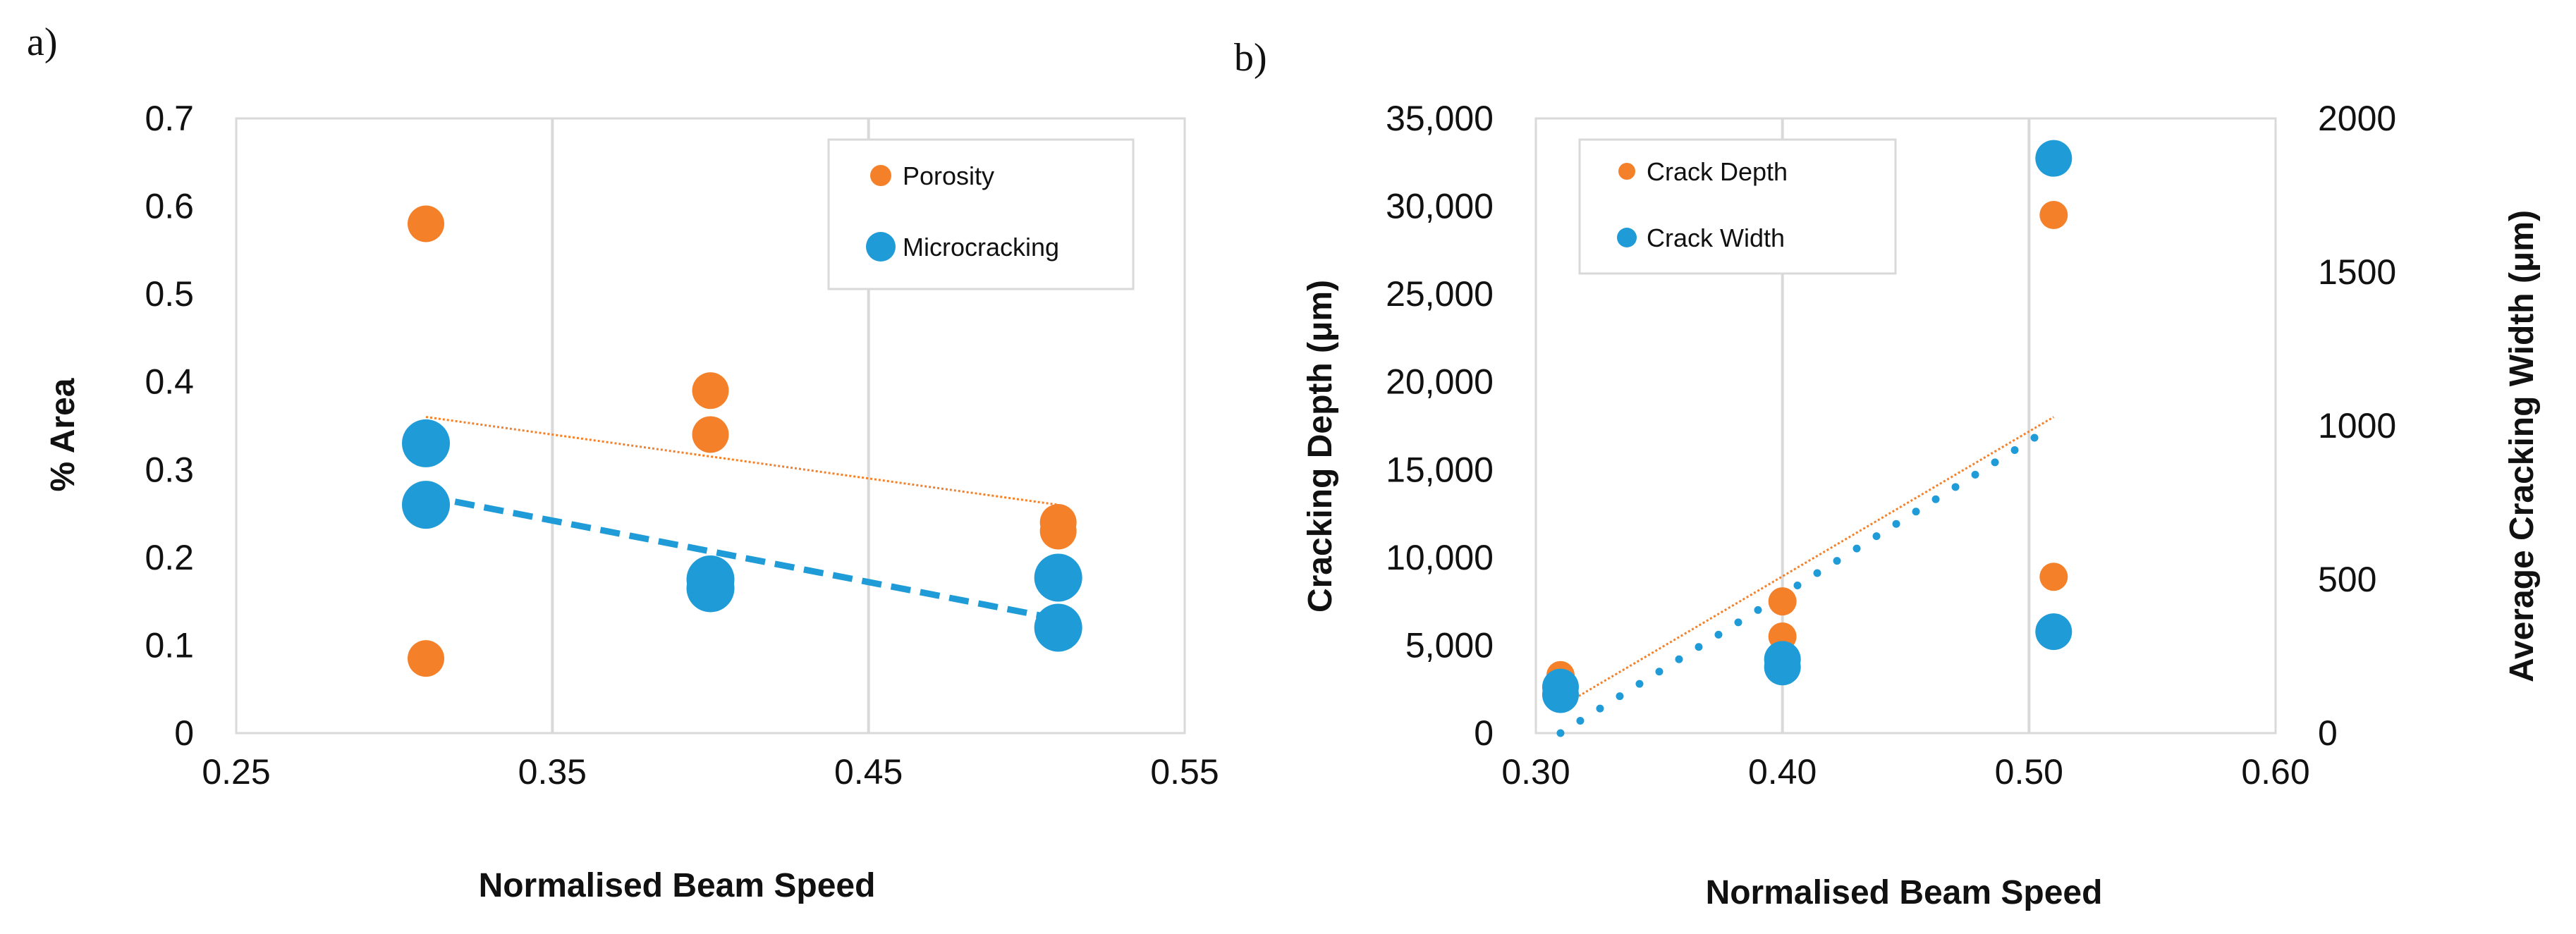 This screenshot has width=2576, height=934. What do you see at coordinates (1627, 237) in the screenshot?
I see `chart-b-legend-marker-crack-width` at bounding box center [1627, 237].